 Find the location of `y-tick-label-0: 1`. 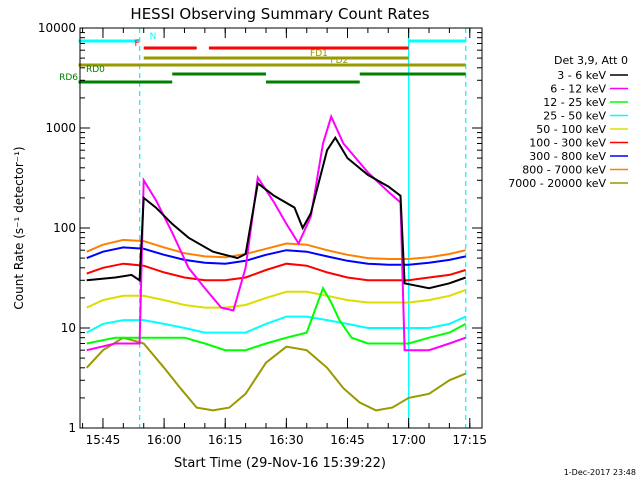

y-tick-label-0: 1 is located at coordinates (72, 428).